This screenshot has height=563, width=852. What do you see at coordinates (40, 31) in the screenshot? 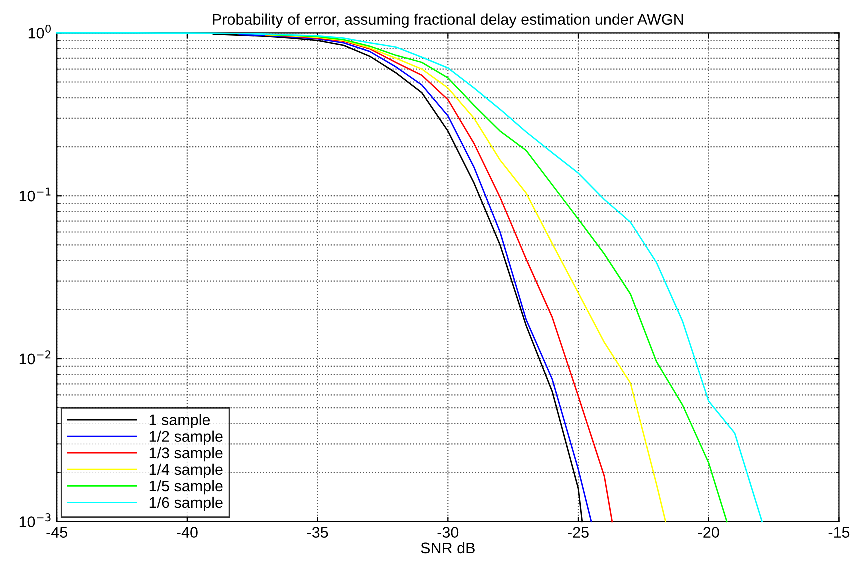
I see `y-tick-label: 10$^{0}$` at bounding box center [40, 31].